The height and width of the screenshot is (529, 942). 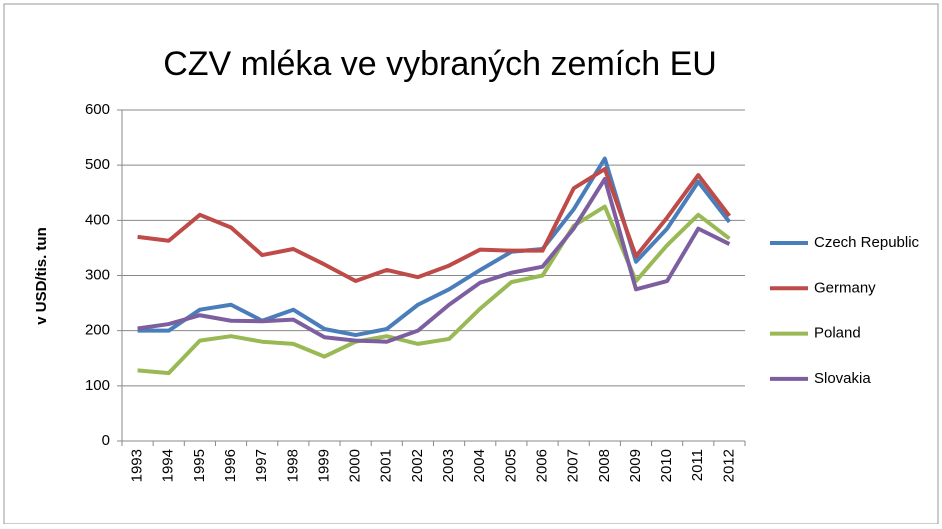 What do you see at coordinates (837, 333) in the screenshot?
I see `legend-label: Poland` at bounding box center [837, 333].